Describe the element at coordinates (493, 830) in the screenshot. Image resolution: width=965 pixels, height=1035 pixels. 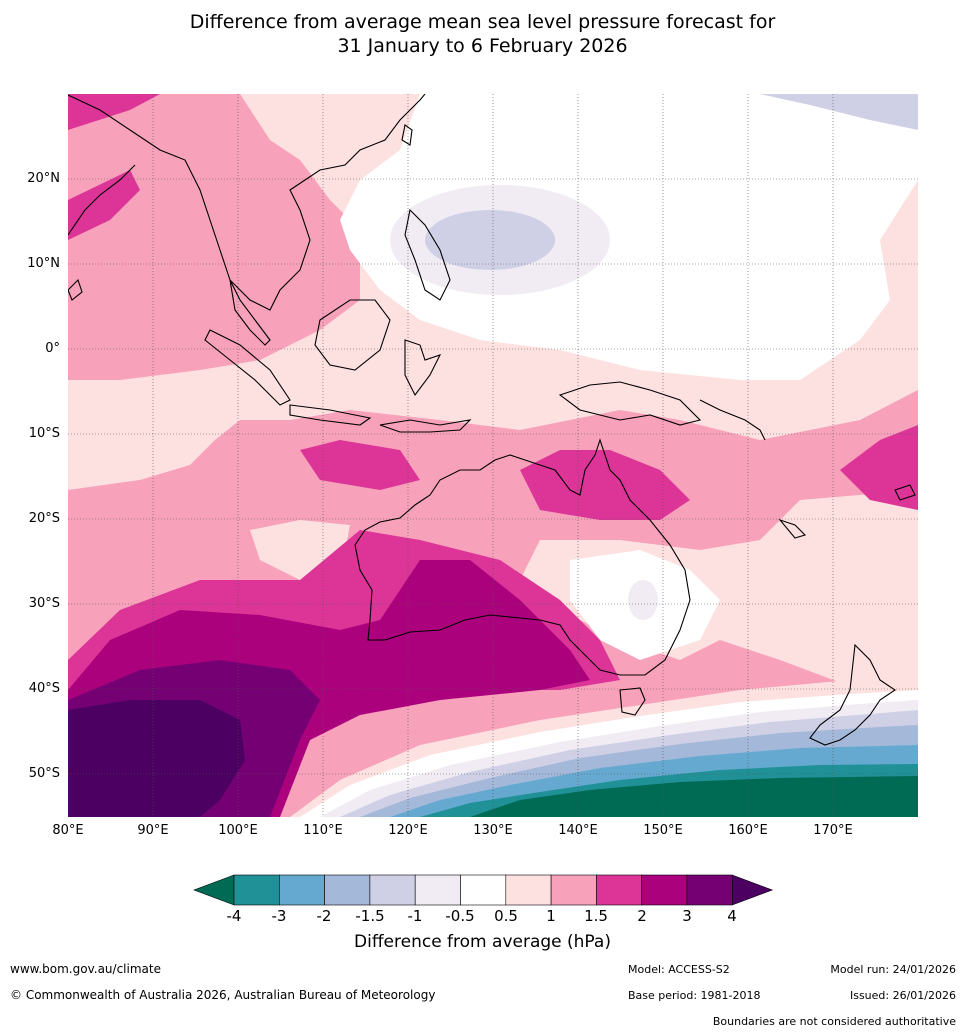
I see `lon-label: 130°E` at that location.